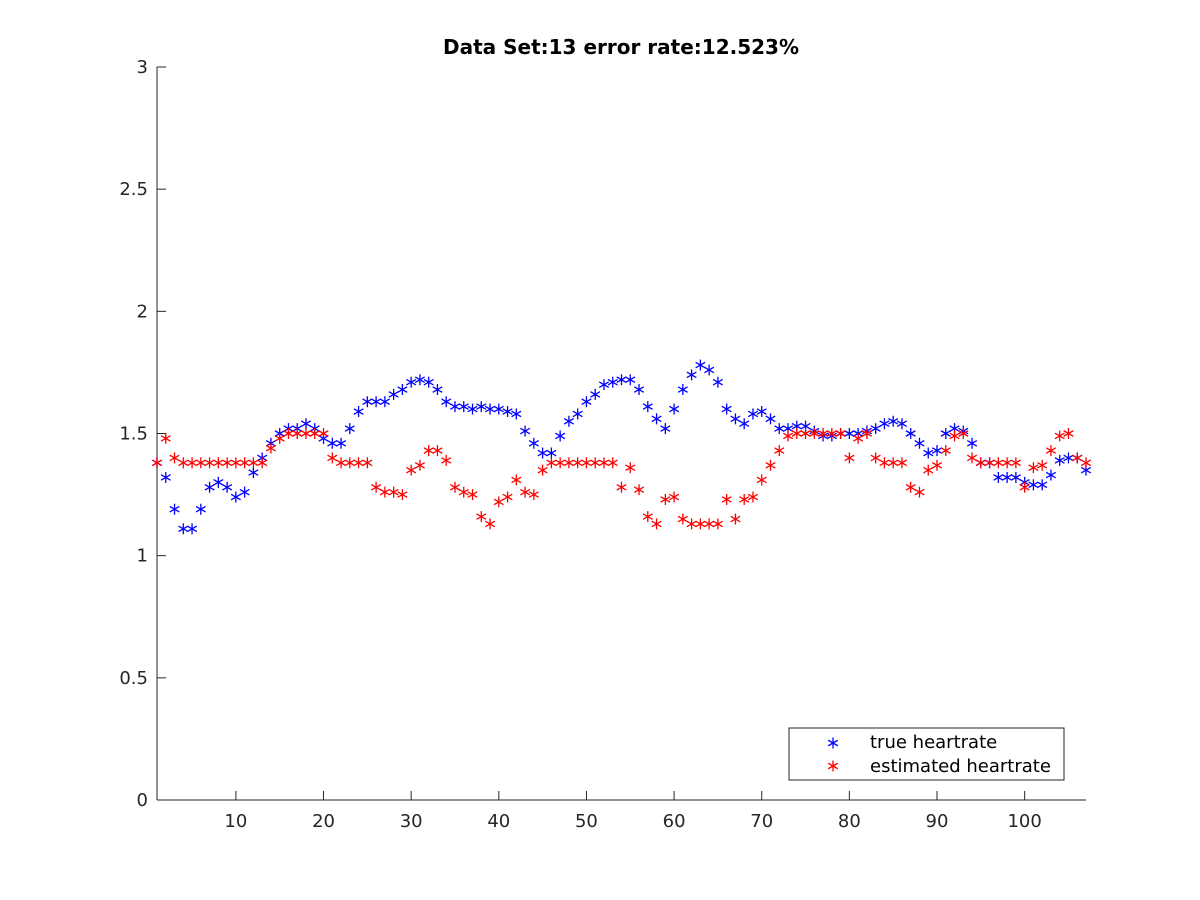  I want to click on x-tick-label: 30, so click(411, 821).